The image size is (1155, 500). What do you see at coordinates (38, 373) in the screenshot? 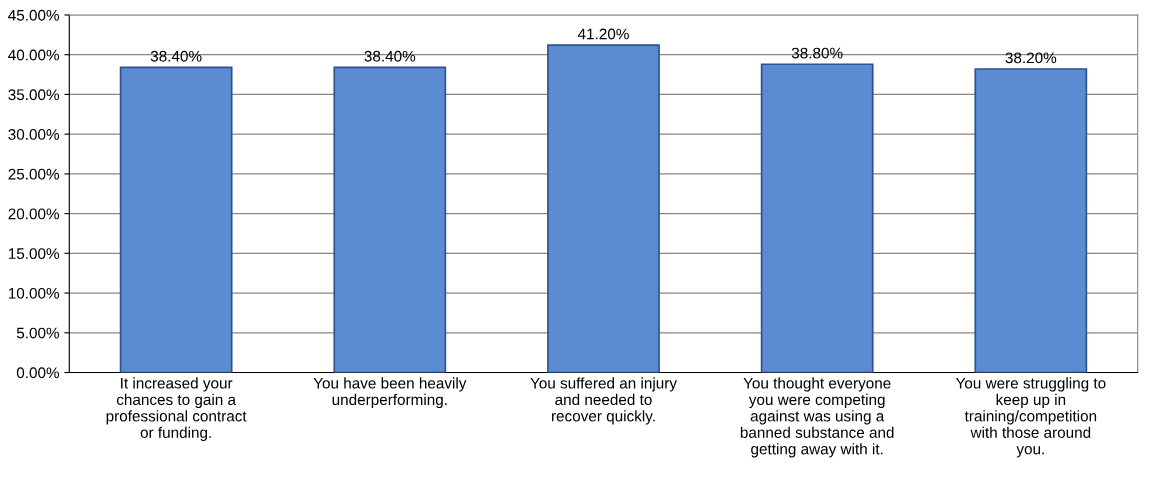
I see `y-tick-label: 0.00%` at bounding box center [38, 373].